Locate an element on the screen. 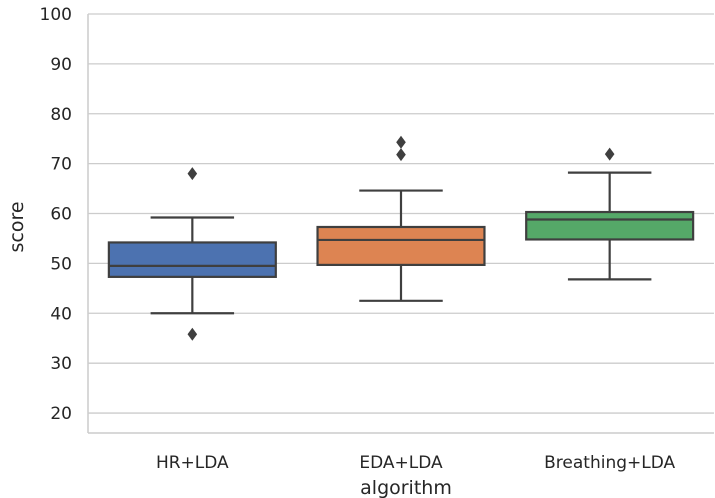 This screenshot has height=498, width=715. x-tick-label: EDA+LDA is located at coordinates (401, 463).